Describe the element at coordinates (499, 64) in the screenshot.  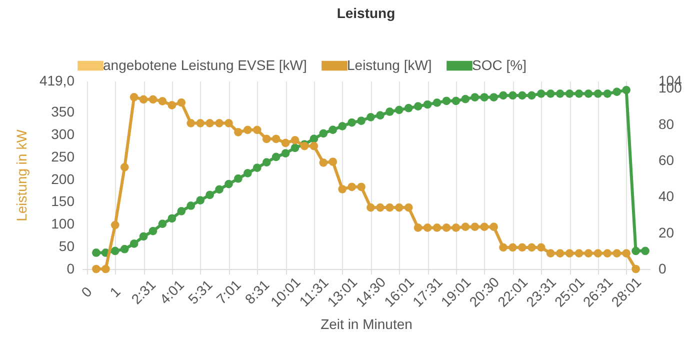
I see `legend-label: SOC [%]` at that location.